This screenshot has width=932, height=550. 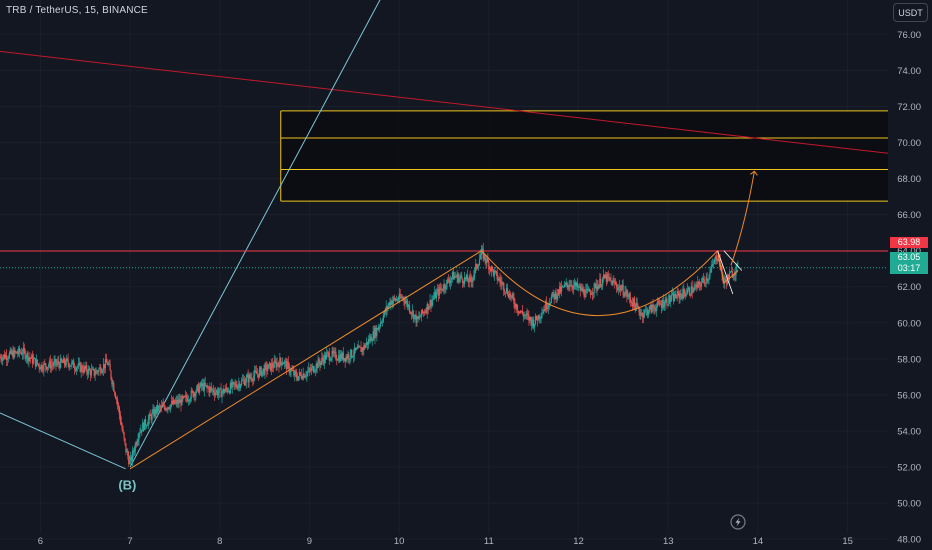 What do you see at coordinates (445, 541) in the screenshot?
I see `time-axis: 6 7 8 9 10 11 12 13 14 15` at bounding box center [445, 541].